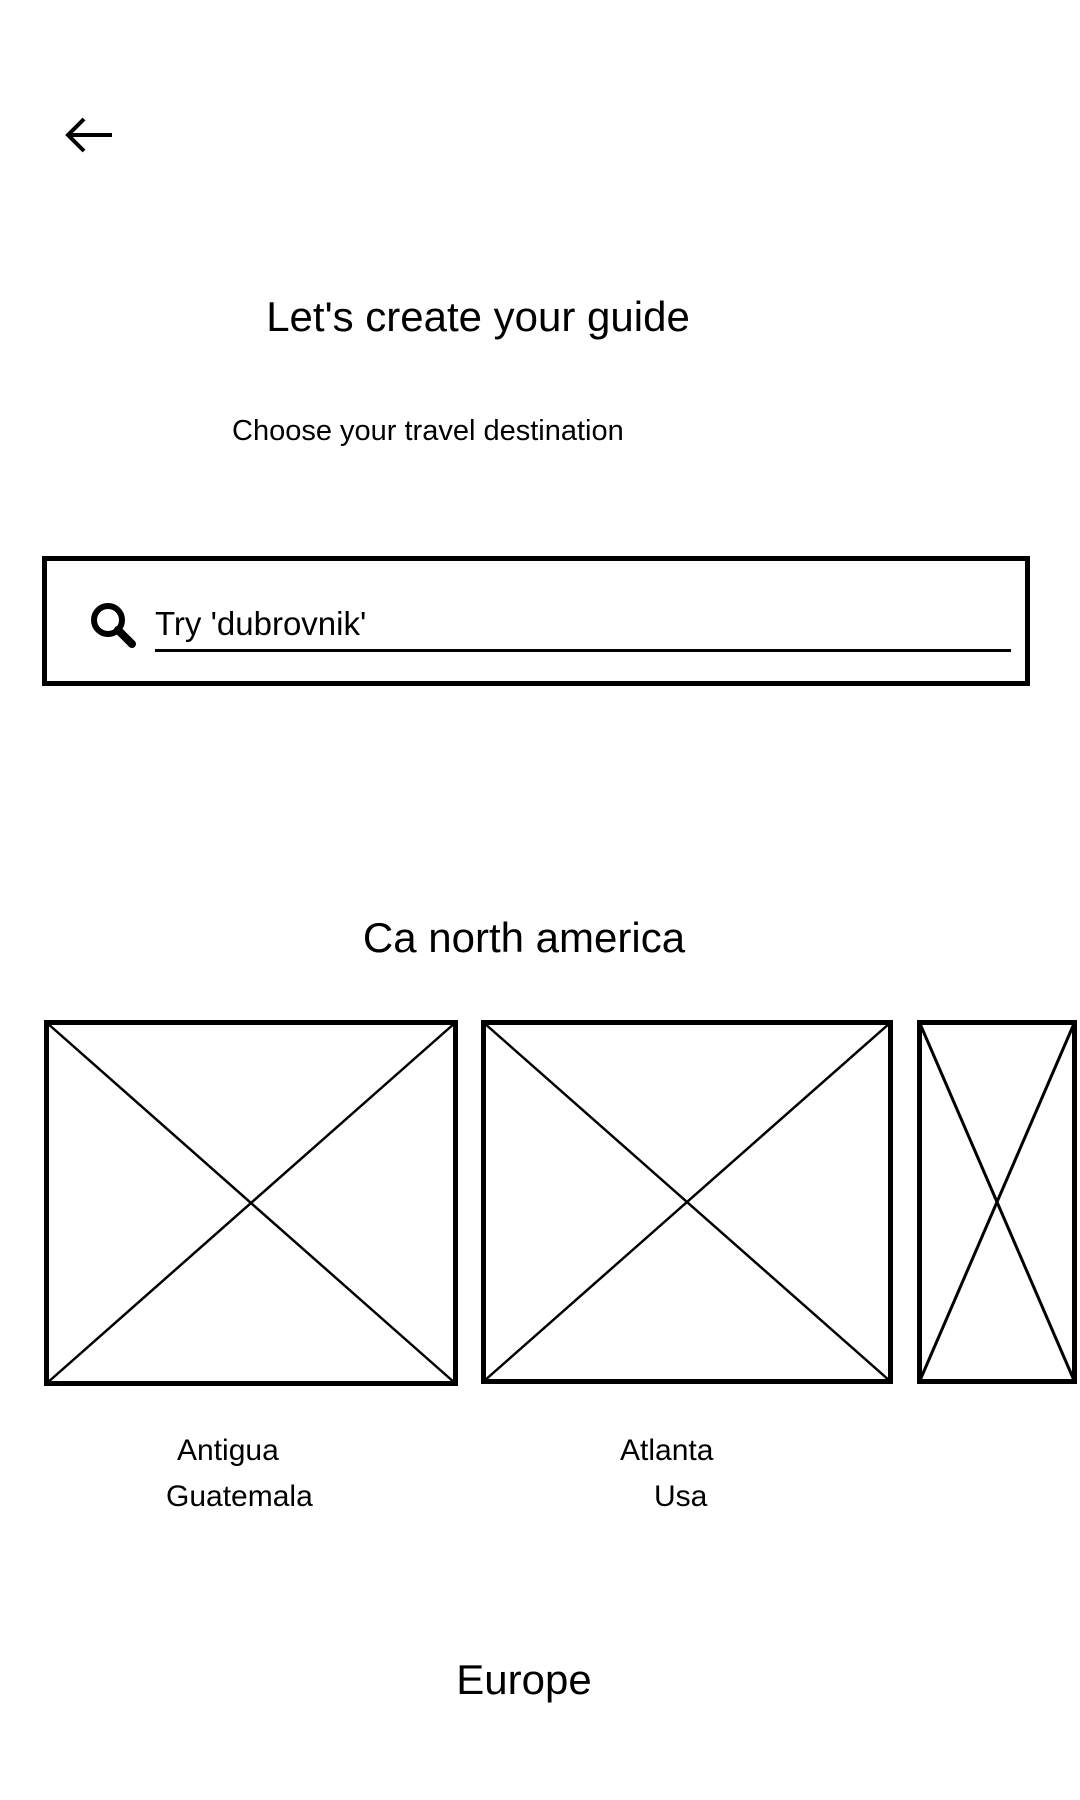  I want to click on search-box, so click(536, 621).